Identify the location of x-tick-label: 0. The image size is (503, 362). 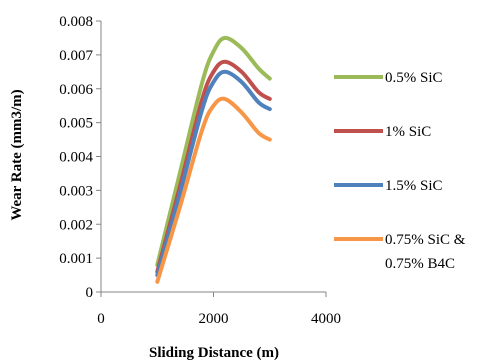
(101, 319).